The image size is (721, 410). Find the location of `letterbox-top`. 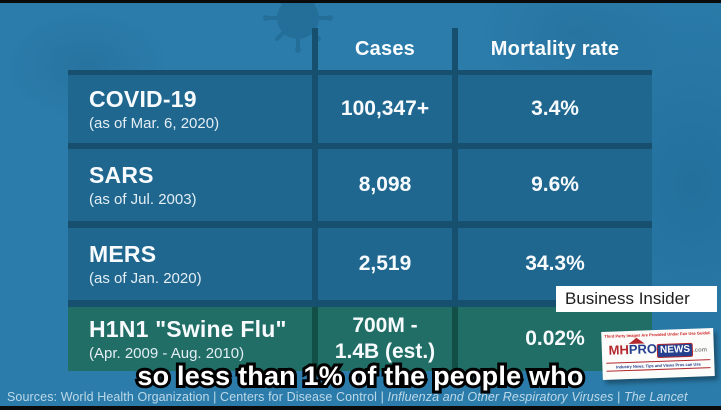

letterbox-top is located at coordinates (360, 1).